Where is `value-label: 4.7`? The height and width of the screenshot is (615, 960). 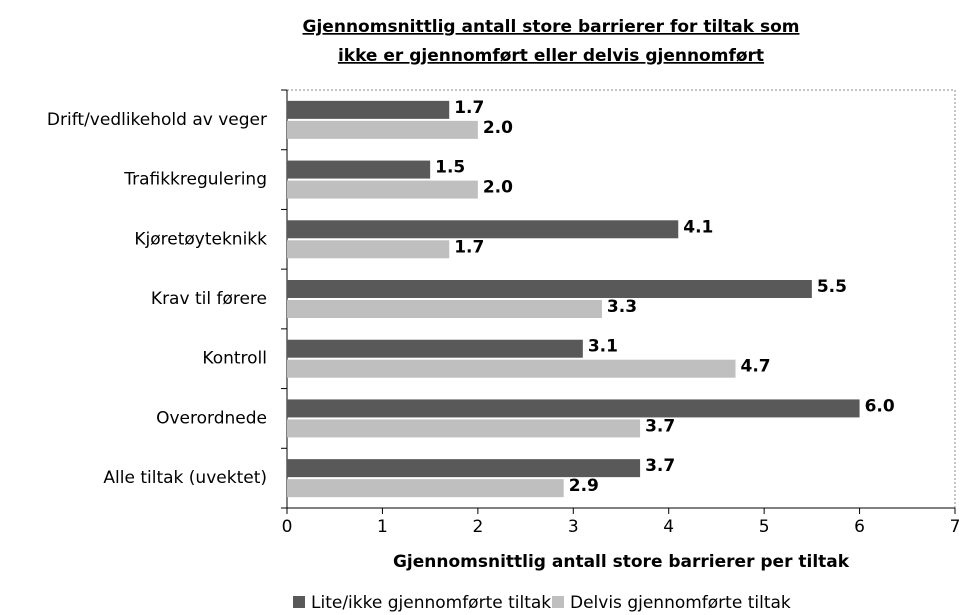
value-label: 4.7 is located at coordinates (756, 367).